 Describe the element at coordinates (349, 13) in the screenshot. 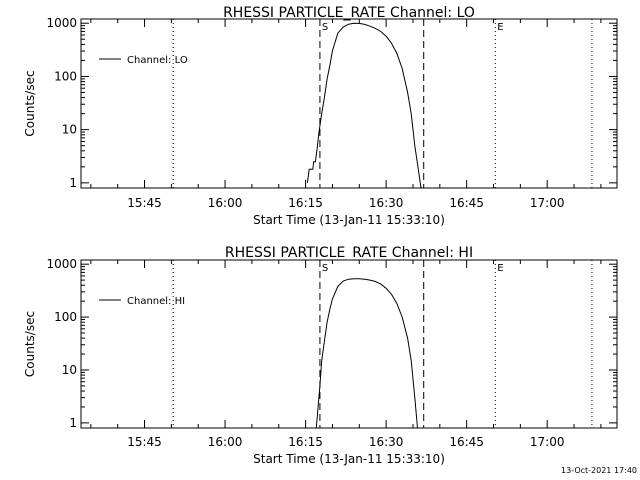

I see `chart-title: RHESSI PARTICLE_RATE Channel: LO` at that location.